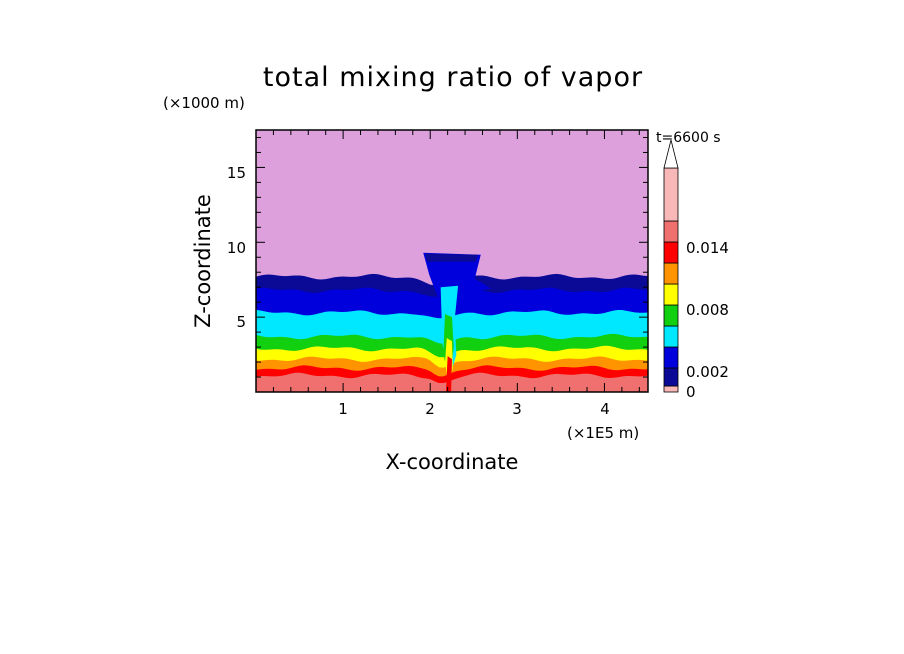  Describe the element at coordinates (457, 322) in the screenshot. I see `convective-cell` at that location.